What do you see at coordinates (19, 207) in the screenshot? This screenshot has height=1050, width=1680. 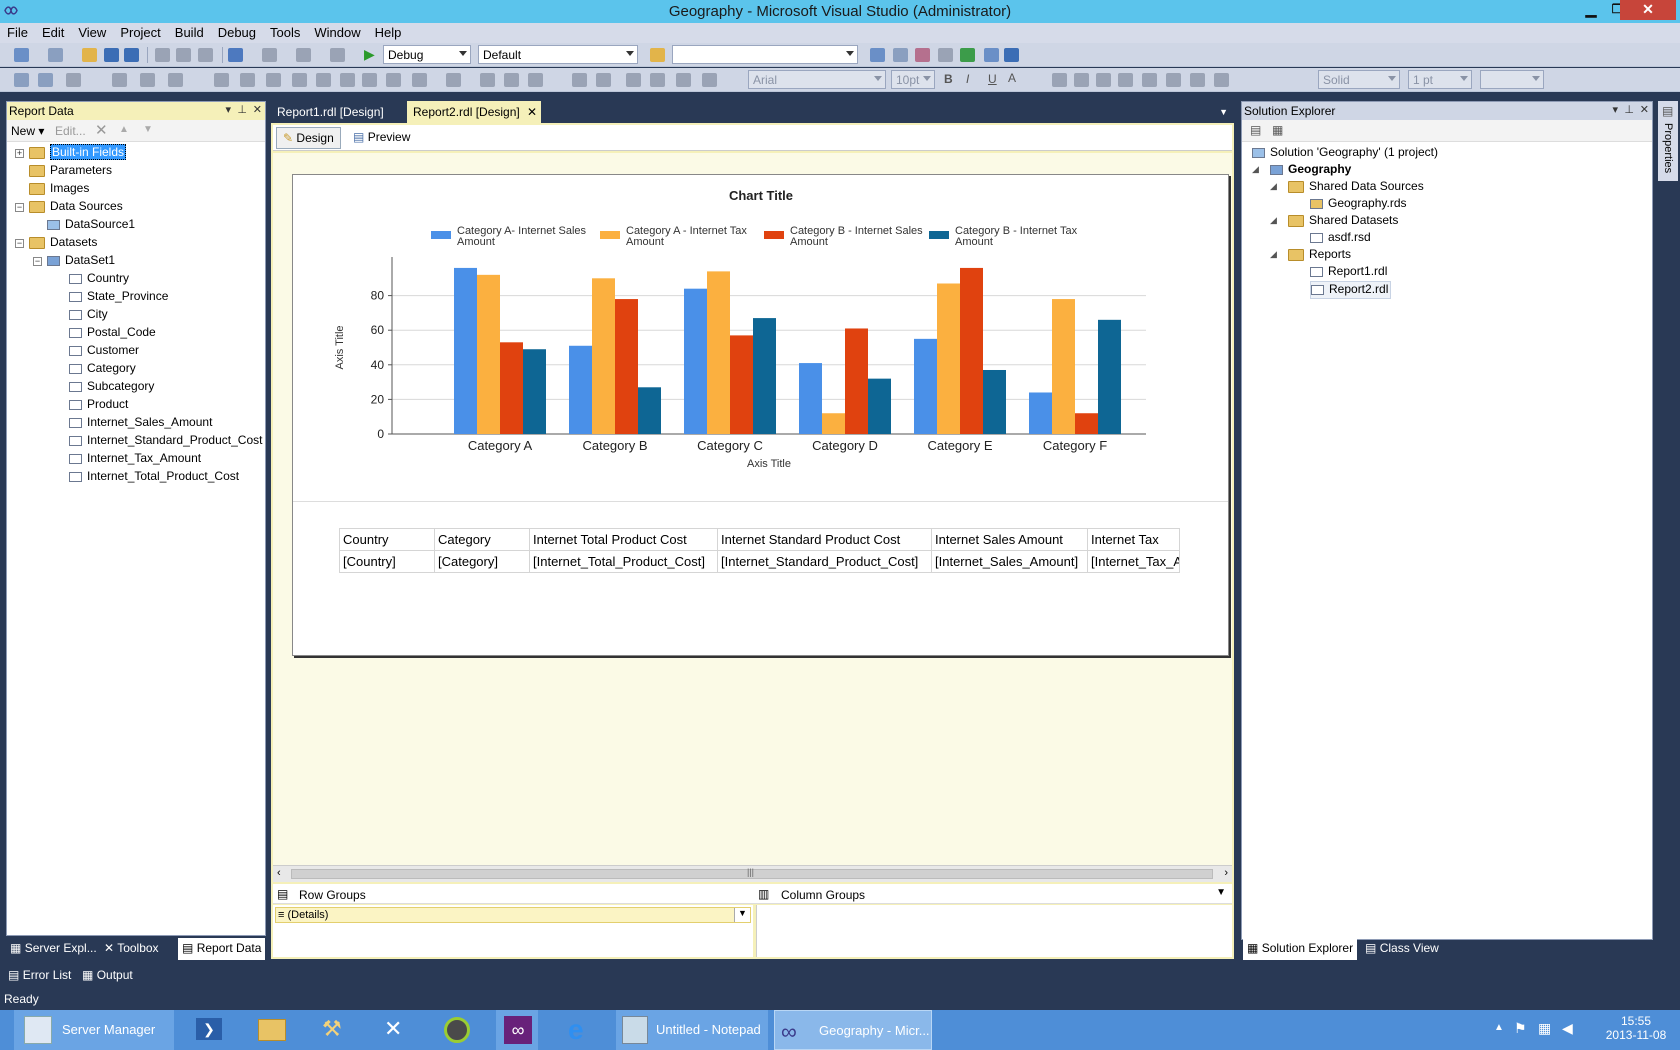 I see `collapse-data-sources-icon: −` at bounding box center [19, 207].